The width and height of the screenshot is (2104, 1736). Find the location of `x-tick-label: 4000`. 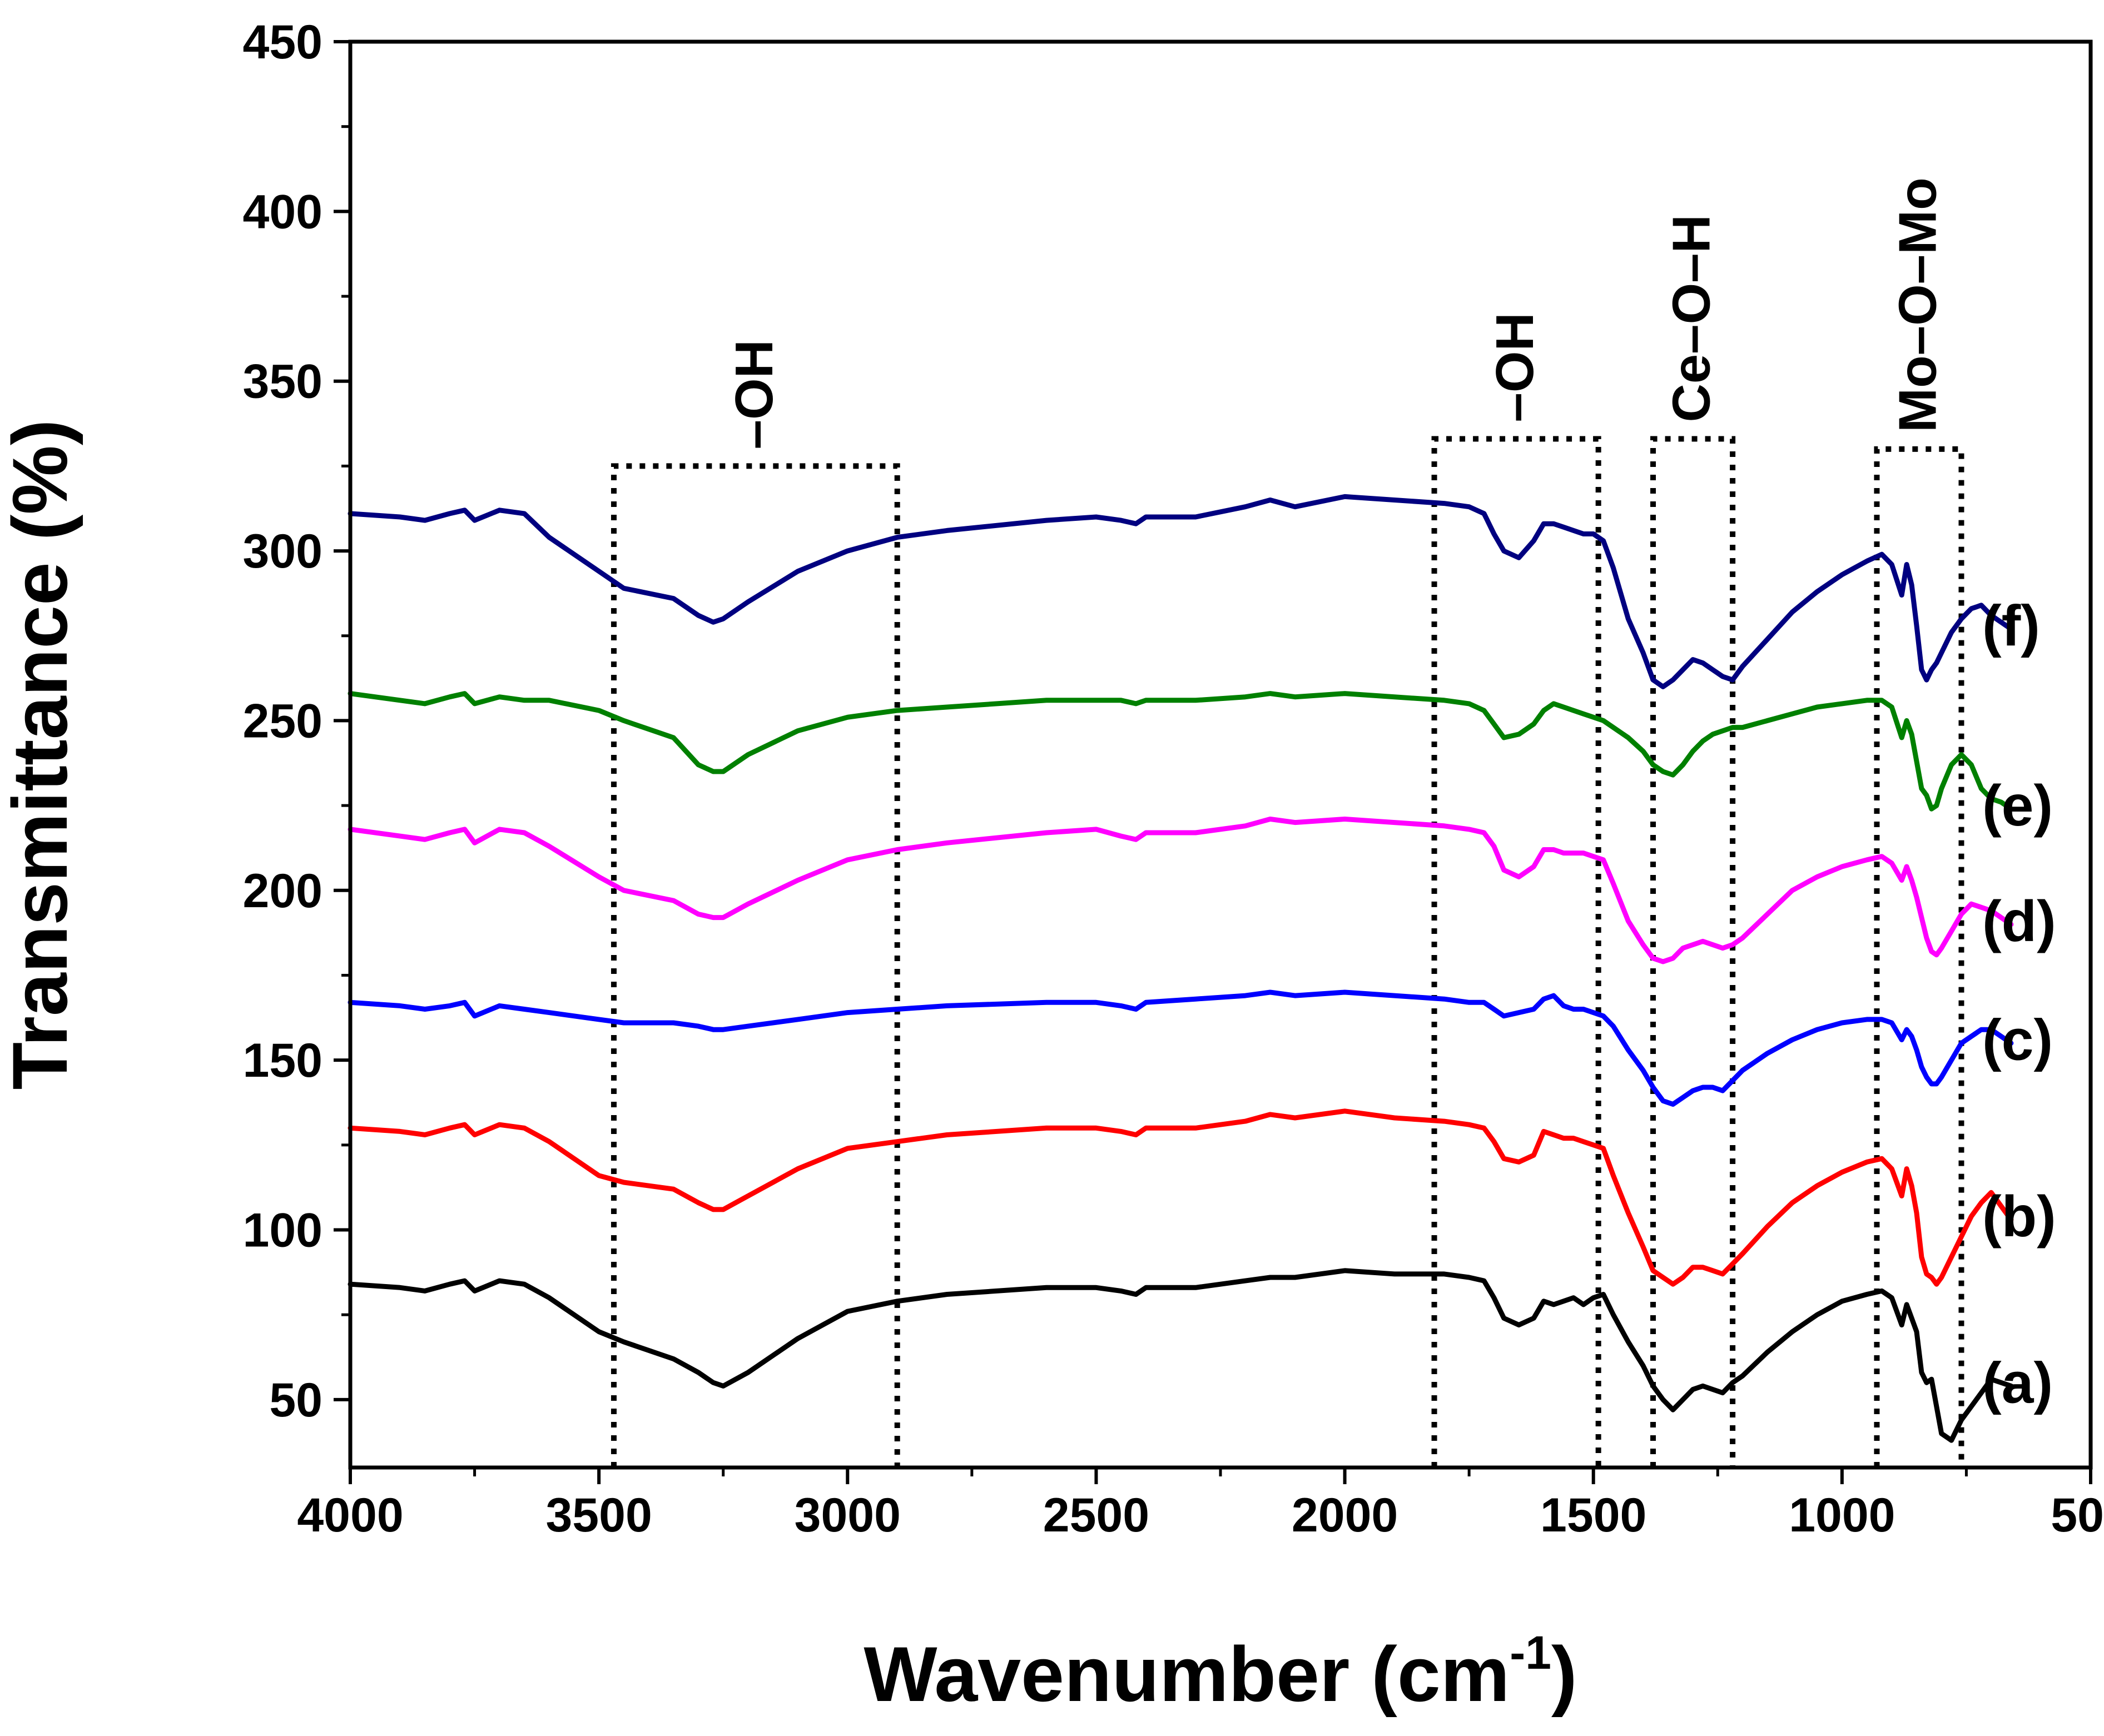

x-tick-label: 4000 is located at coordinates (350, 1515).